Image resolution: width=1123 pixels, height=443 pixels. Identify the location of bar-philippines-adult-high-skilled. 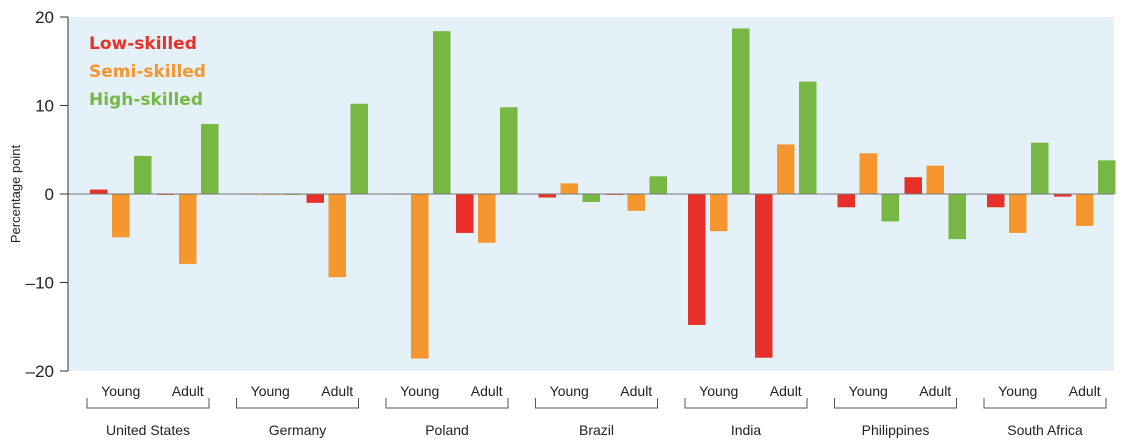
(957, 217).